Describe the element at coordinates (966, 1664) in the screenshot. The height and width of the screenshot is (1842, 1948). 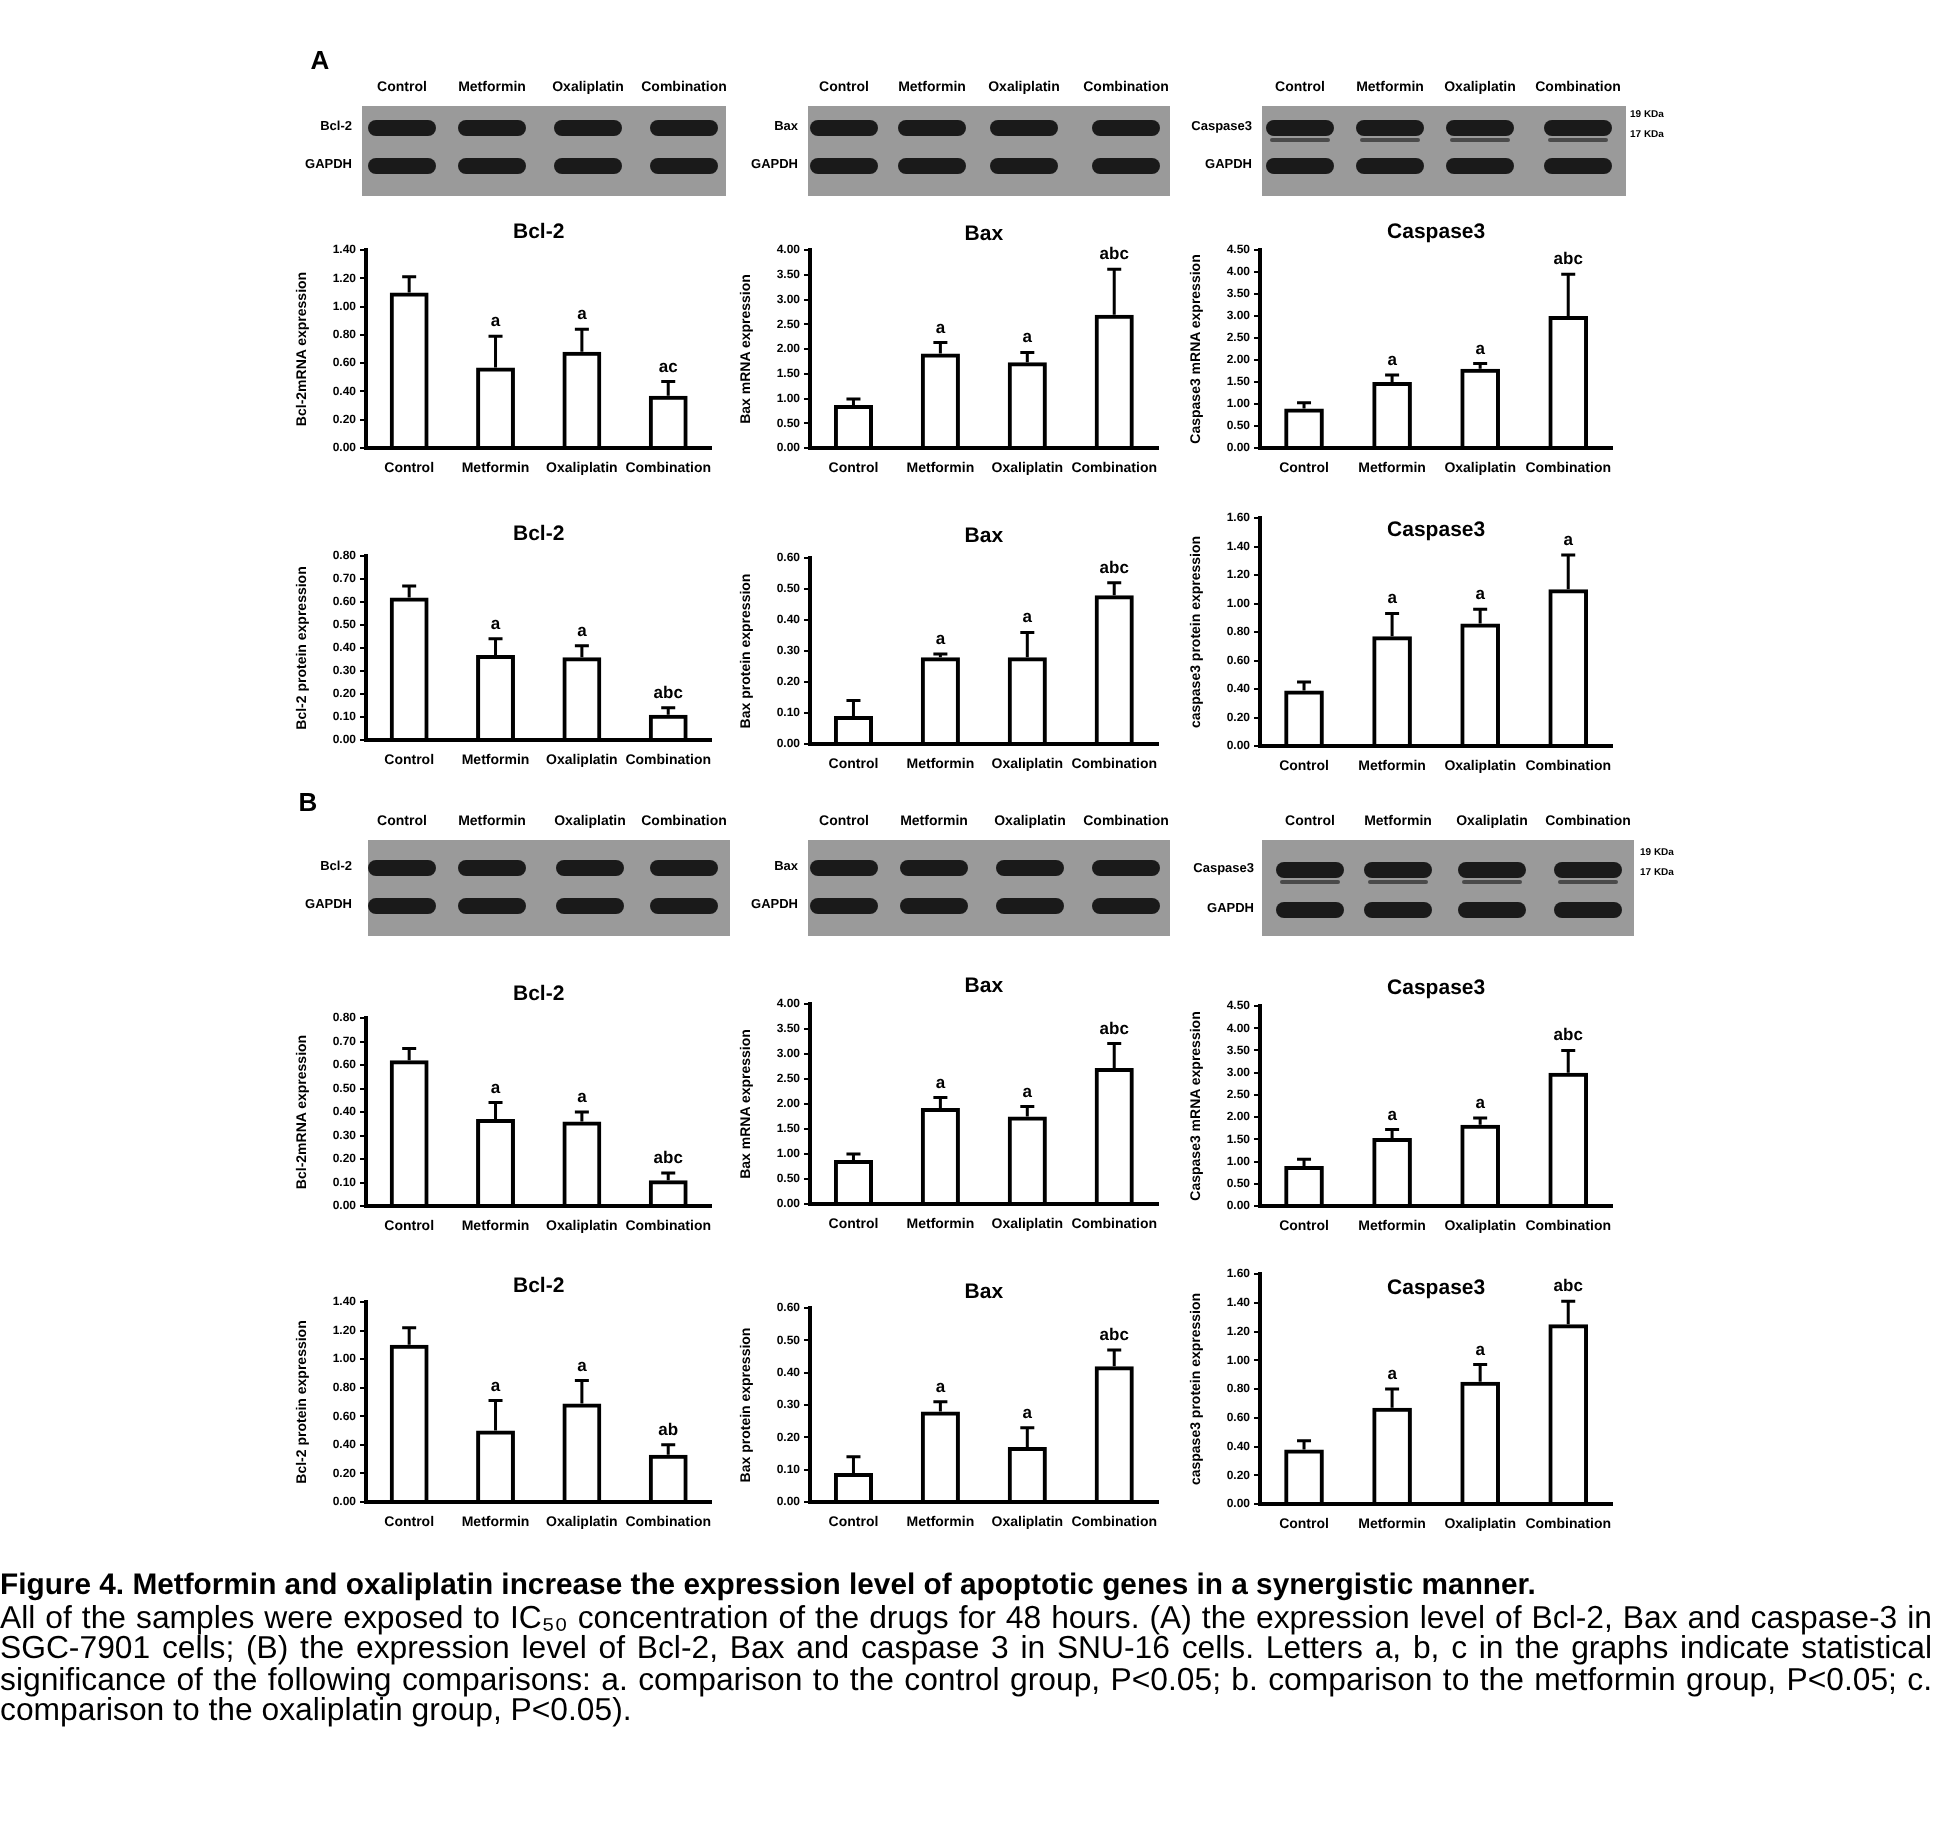
I see `text: All of the samples were exposed to IC₅₀ concentration of the drugs for 48 hours. (A) the expression level of Bcl-2, Bax and caspase-3 in SGC-7901 cells; (B) the expression level of Bcl-2, Bax and caspase 3 in SNU-16 cells. Letters a, b, c in the graphs indicate statistical significance of the following comparisons: a. comparison to the control group, P<0.05; b. comparison to the metformin group, P<0.05; c. comparison to the oxaliplatin group, P<0.05).` at that location.